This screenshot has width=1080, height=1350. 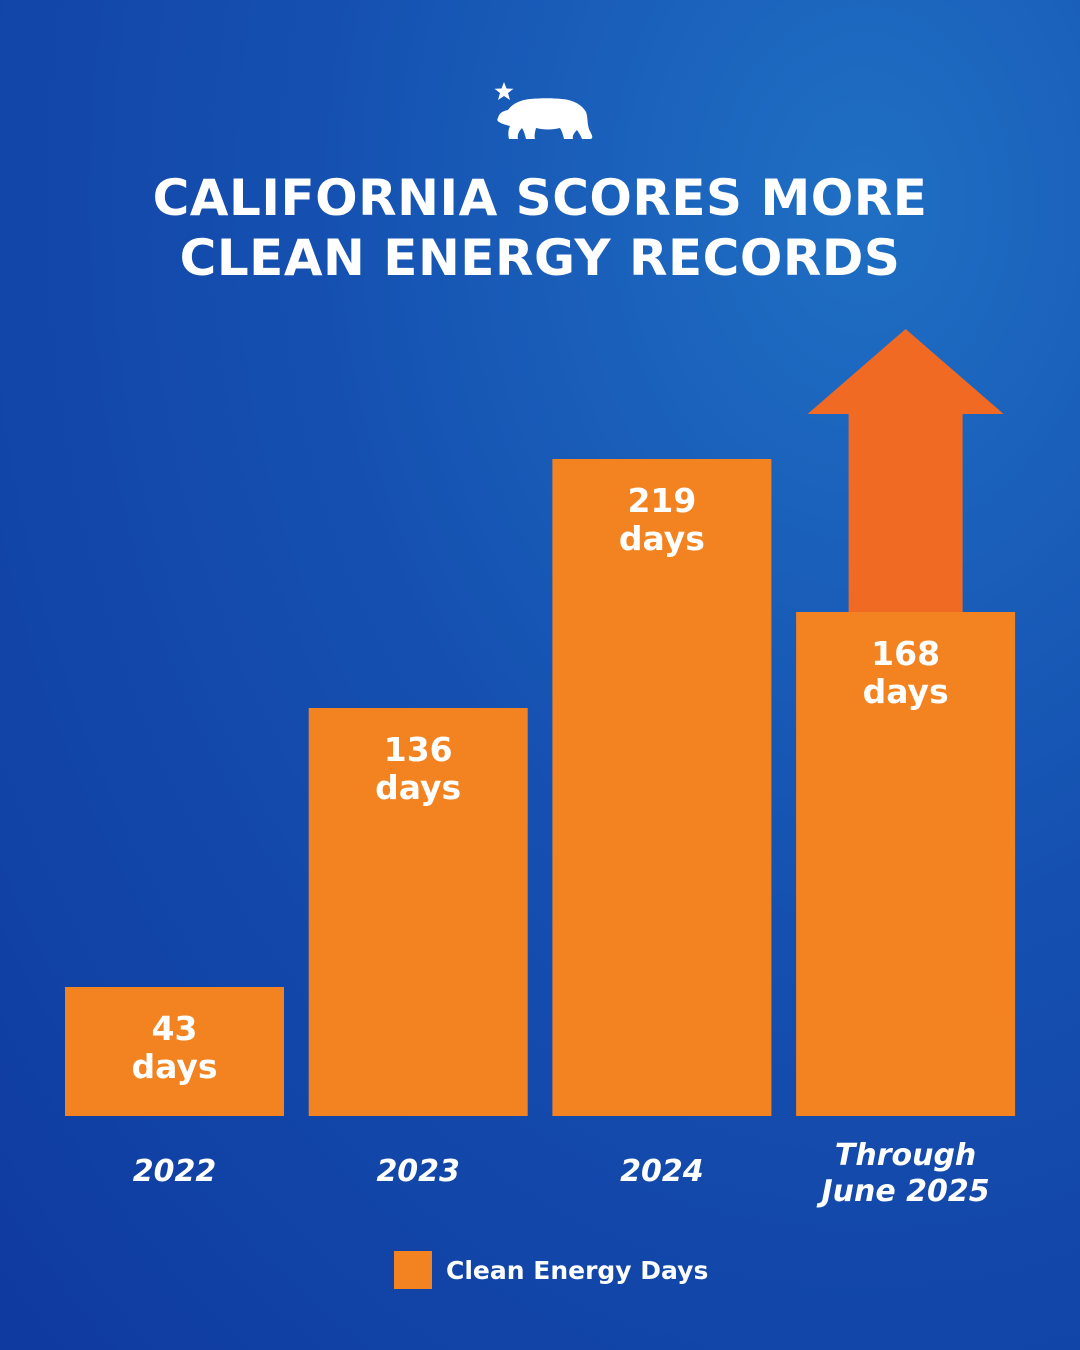 What do you see at coordinates (905, 653) in the screenshot?
I see `bar-4-value-label: 168` at bounding box center [905, 653].